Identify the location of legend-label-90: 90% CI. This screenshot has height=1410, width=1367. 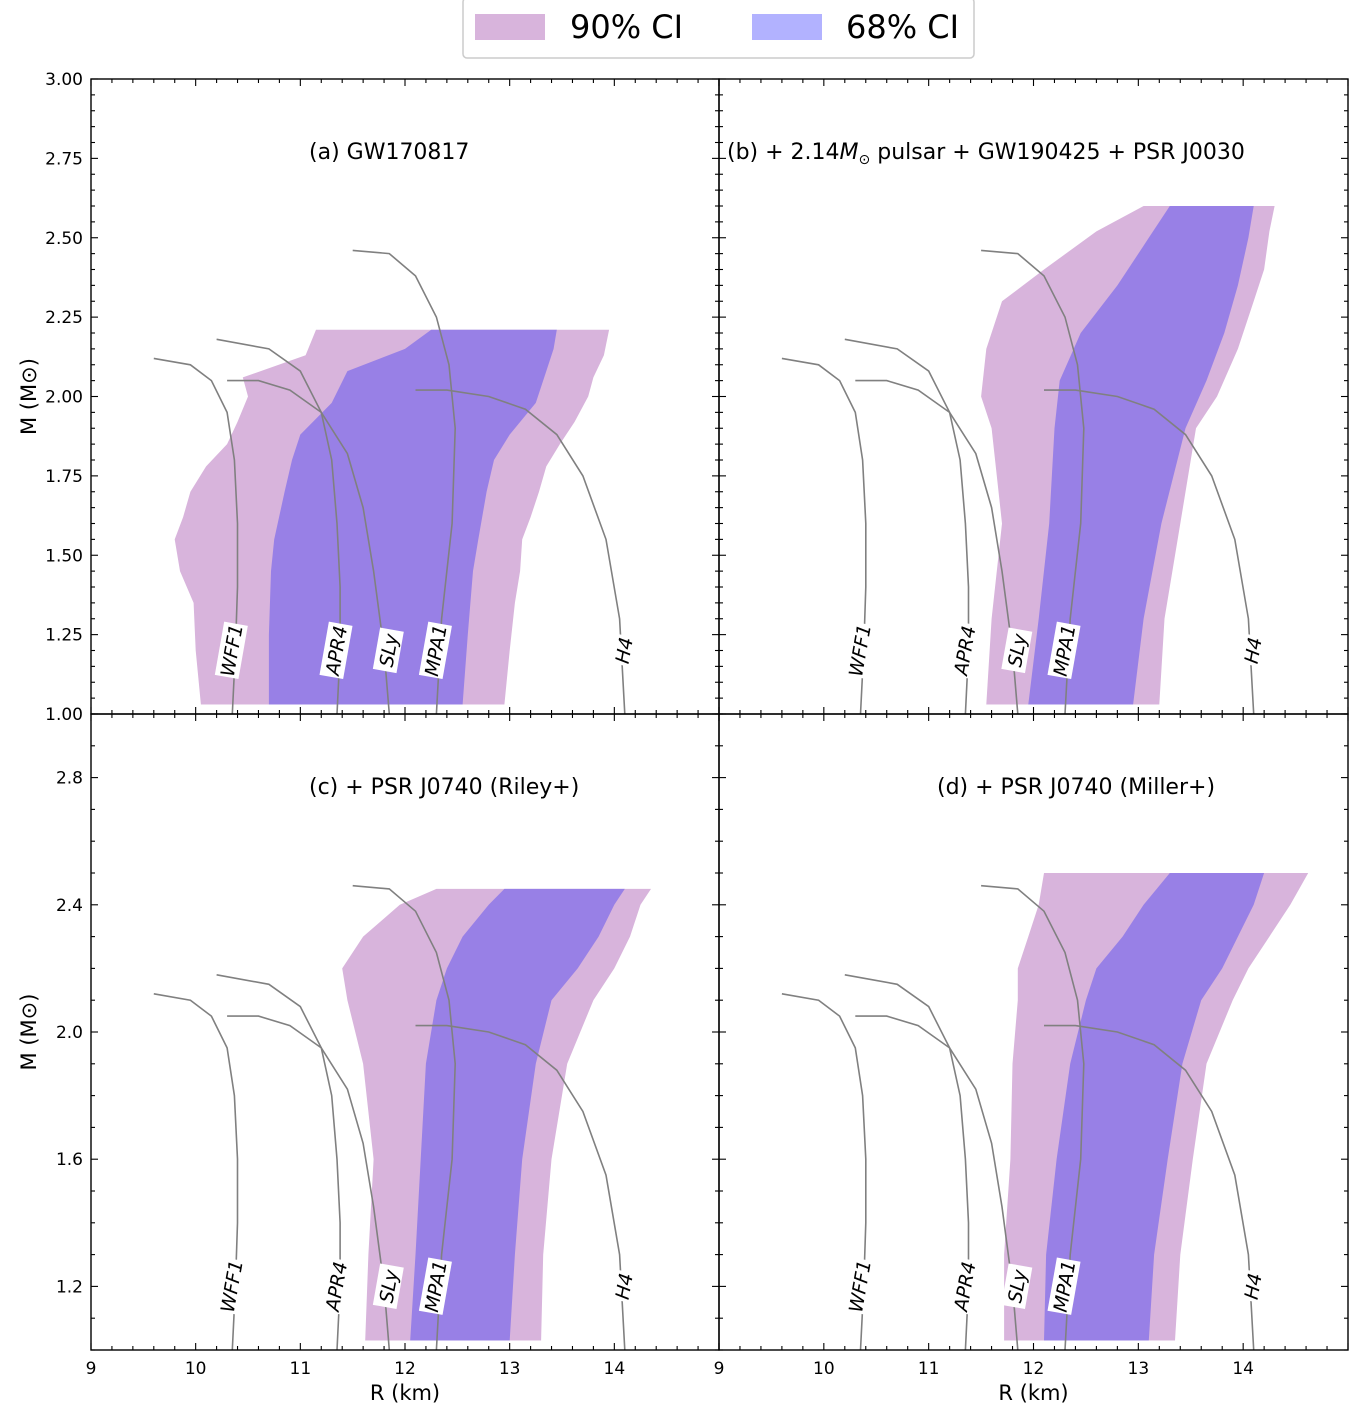
(626, 27).